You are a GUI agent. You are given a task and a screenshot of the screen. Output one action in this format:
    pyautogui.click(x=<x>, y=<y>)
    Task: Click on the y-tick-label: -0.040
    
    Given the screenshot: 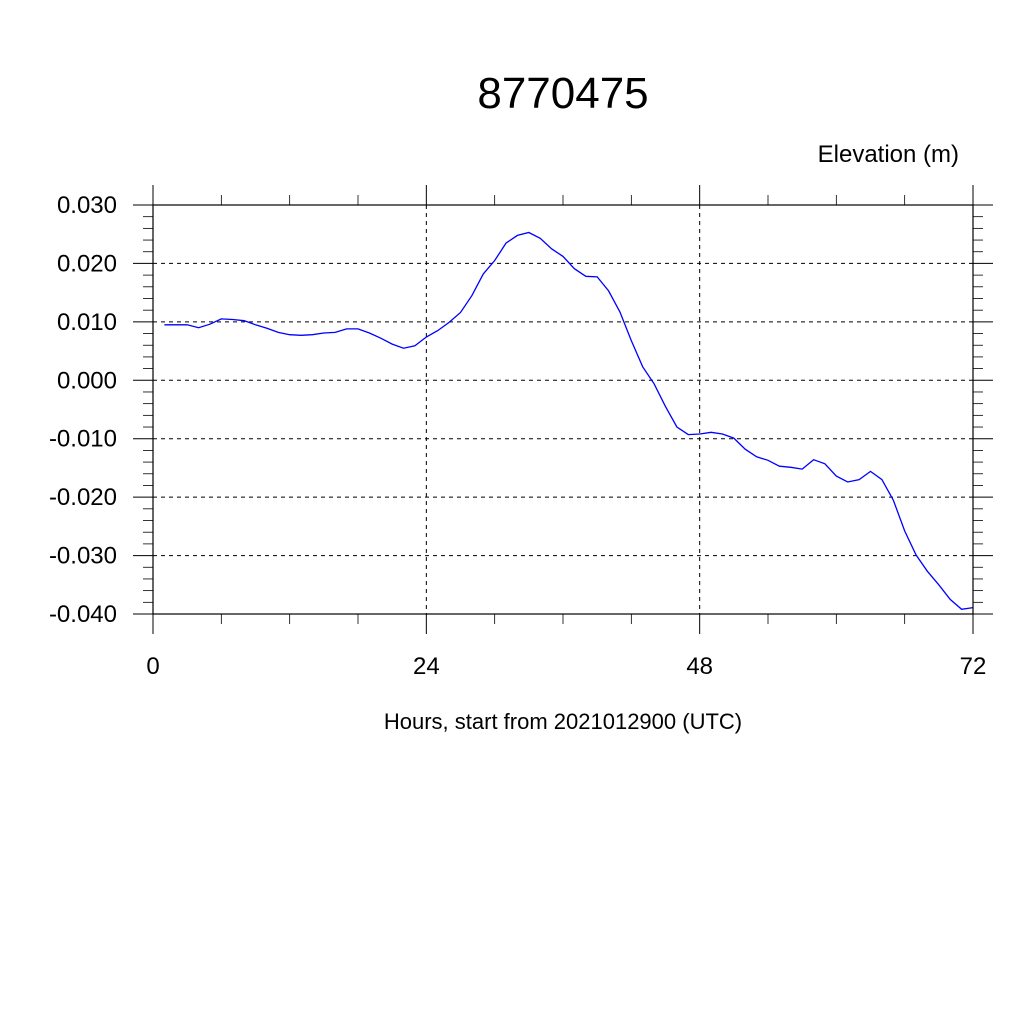 What is the action you would take?
    pyautogui.click(x=83, y=614)
    